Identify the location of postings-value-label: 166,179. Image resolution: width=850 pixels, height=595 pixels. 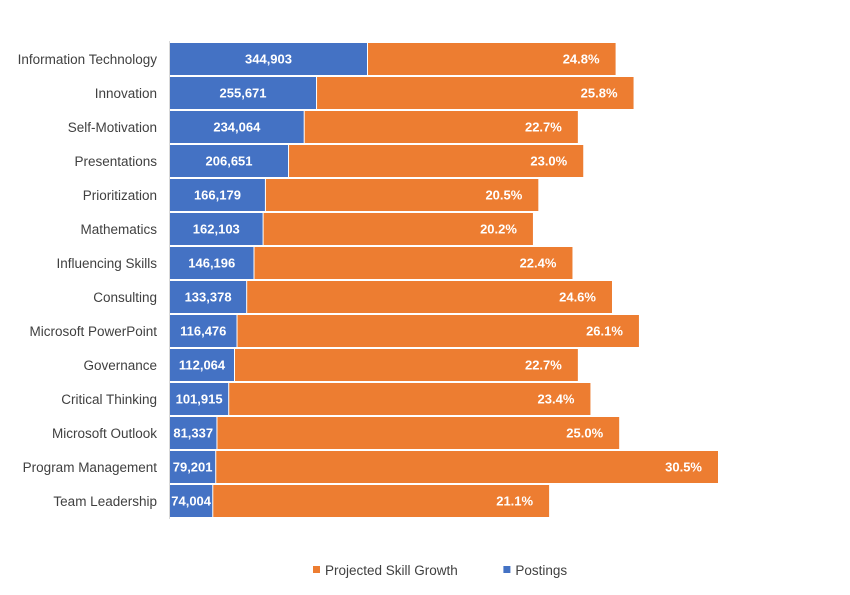
(217, 195).